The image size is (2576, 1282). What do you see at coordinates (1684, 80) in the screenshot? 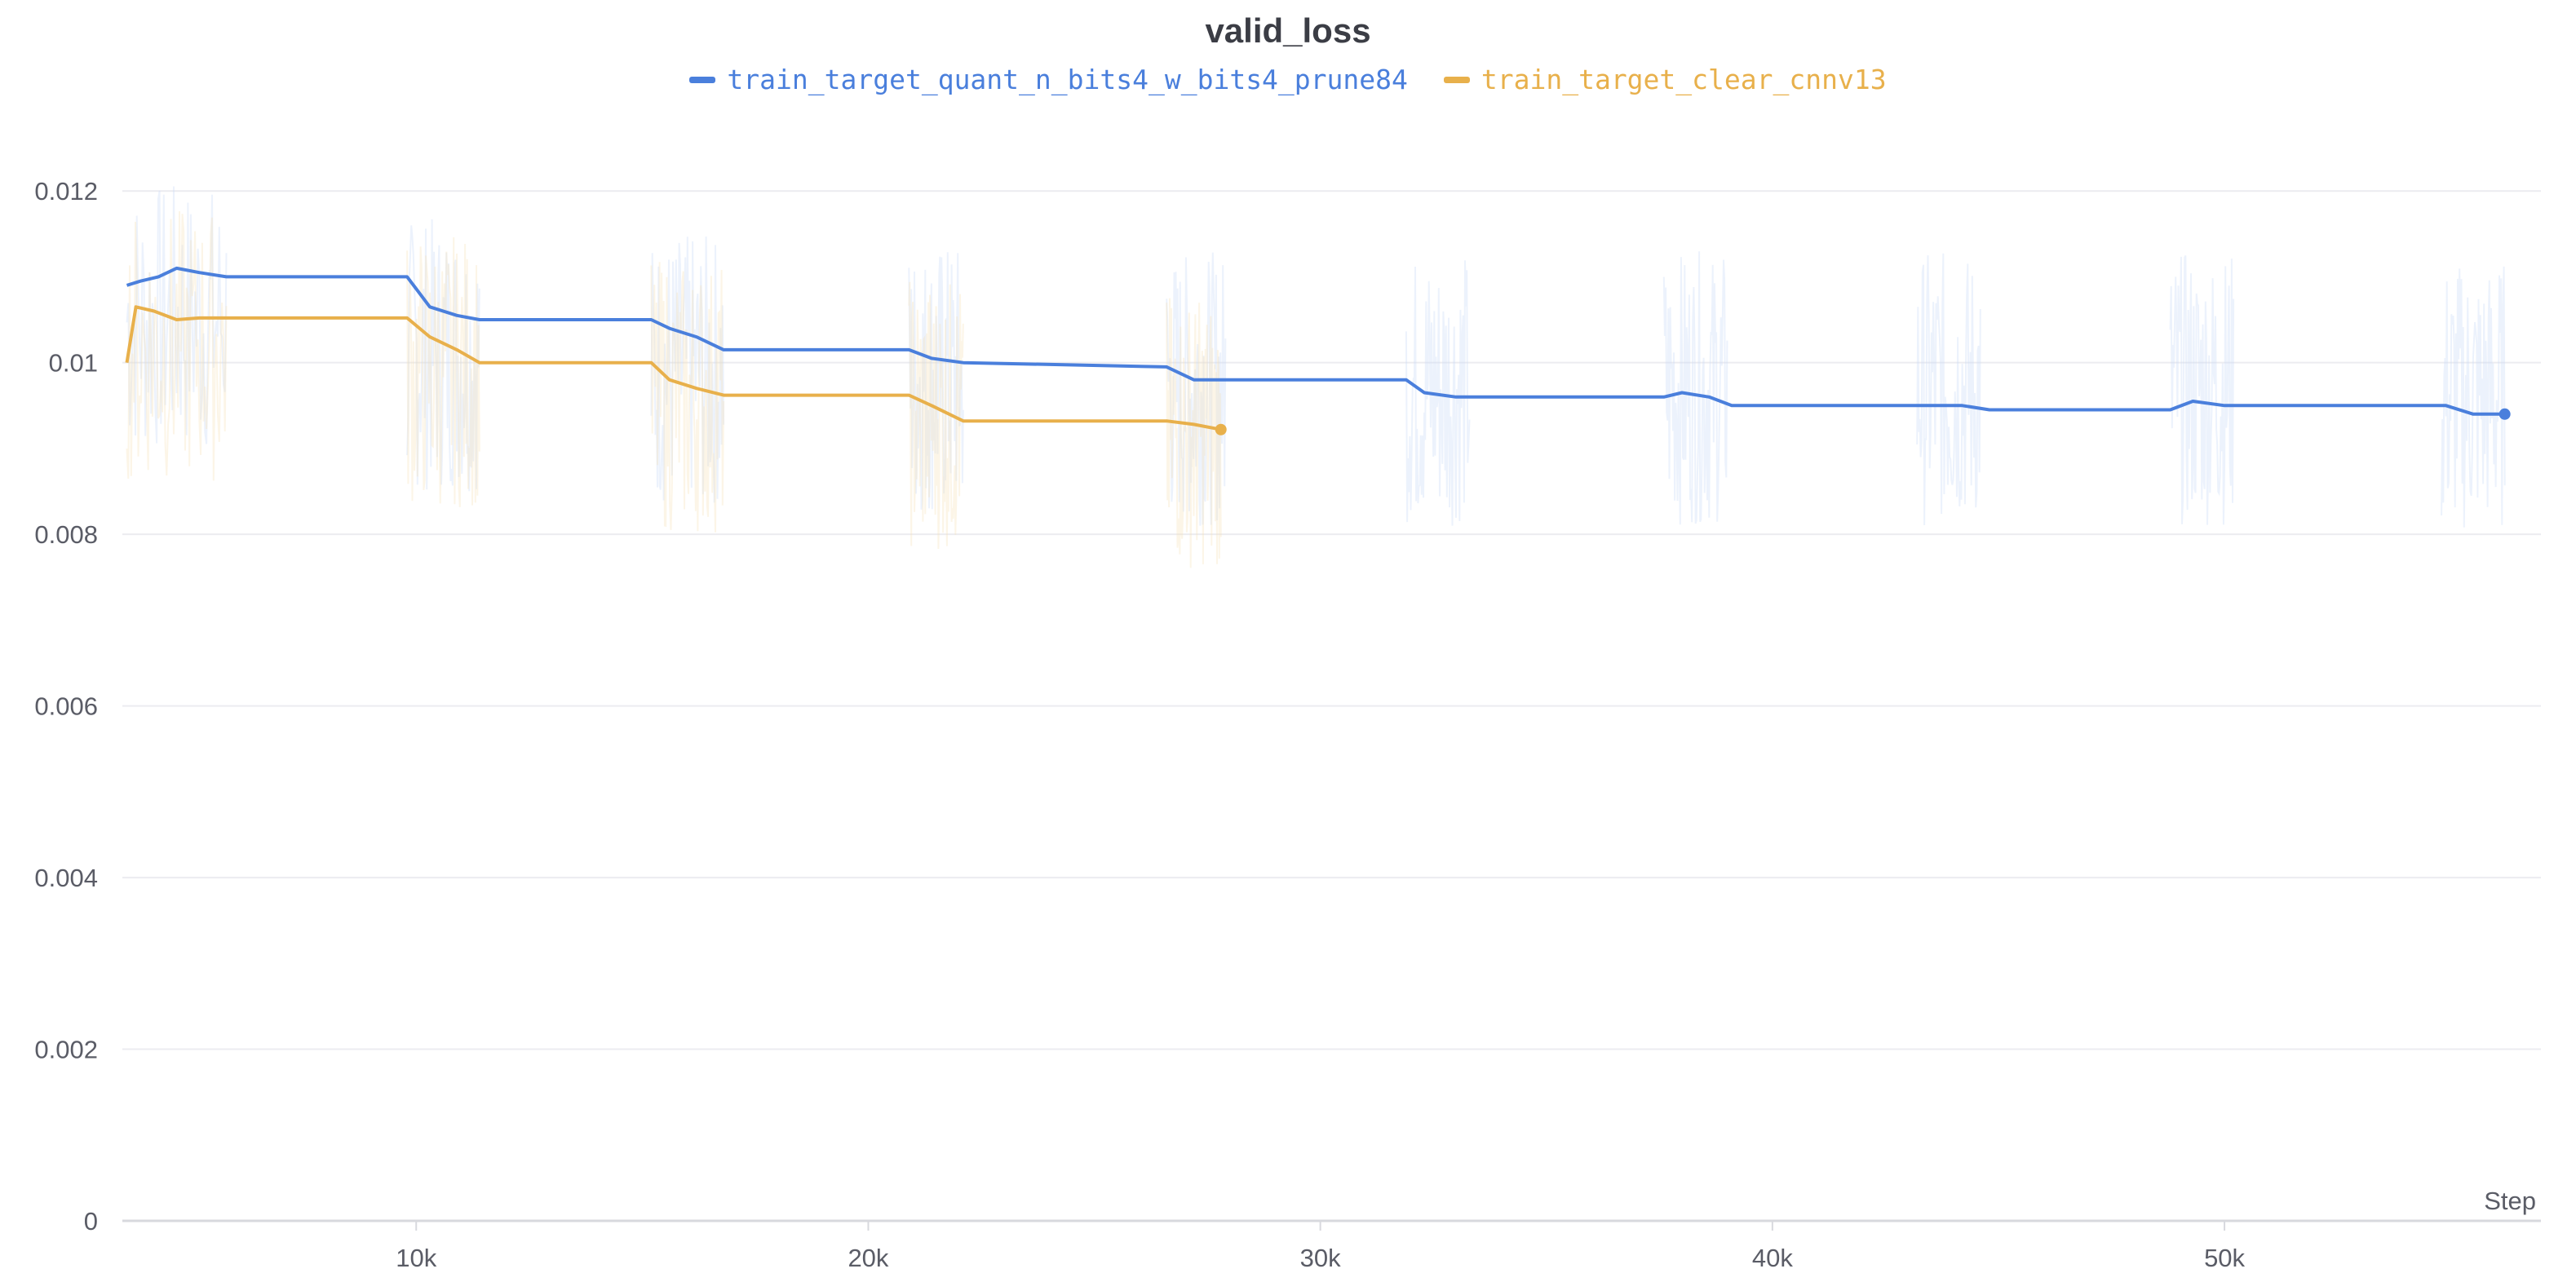
I see `legend-label-series-2: train_target_clear_cnnv13` at bounding box center [1684, 80].